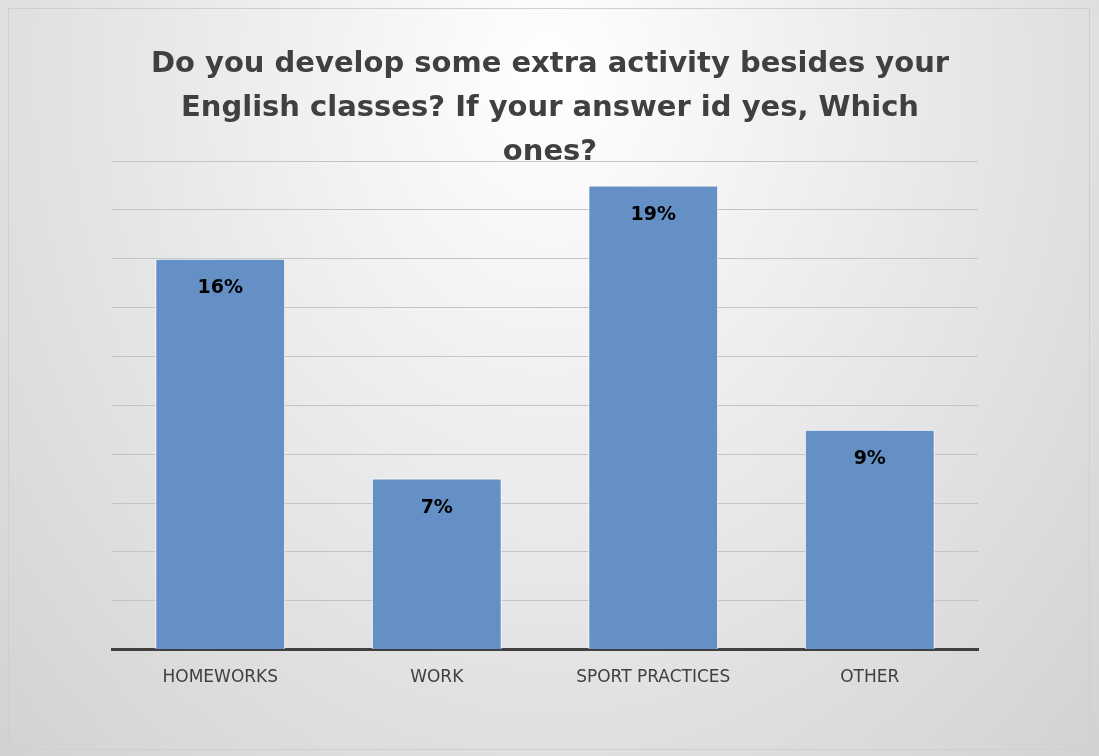  What do you see at coordinates (653, 676) in the screenshot?
I see `x-tick-label: SPORT PRACTICES` at bounding box center [653, 676].